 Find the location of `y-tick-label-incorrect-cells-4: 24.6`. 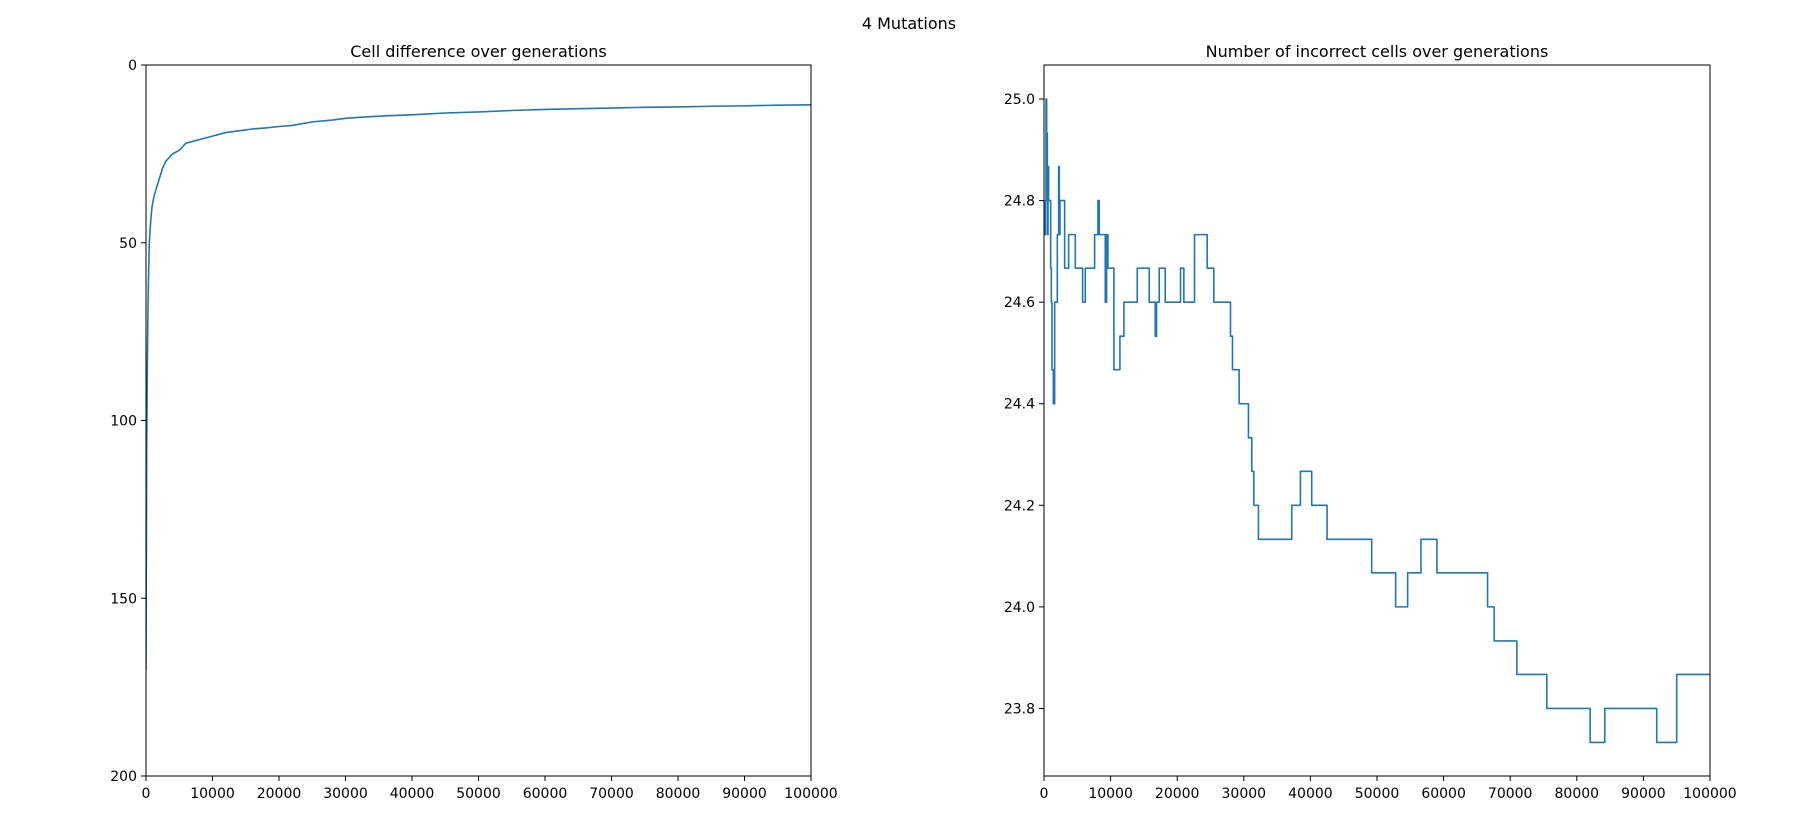

y-tick-label-incorrect-cells-4: 24.6 is located at coordinates (1019, 303).